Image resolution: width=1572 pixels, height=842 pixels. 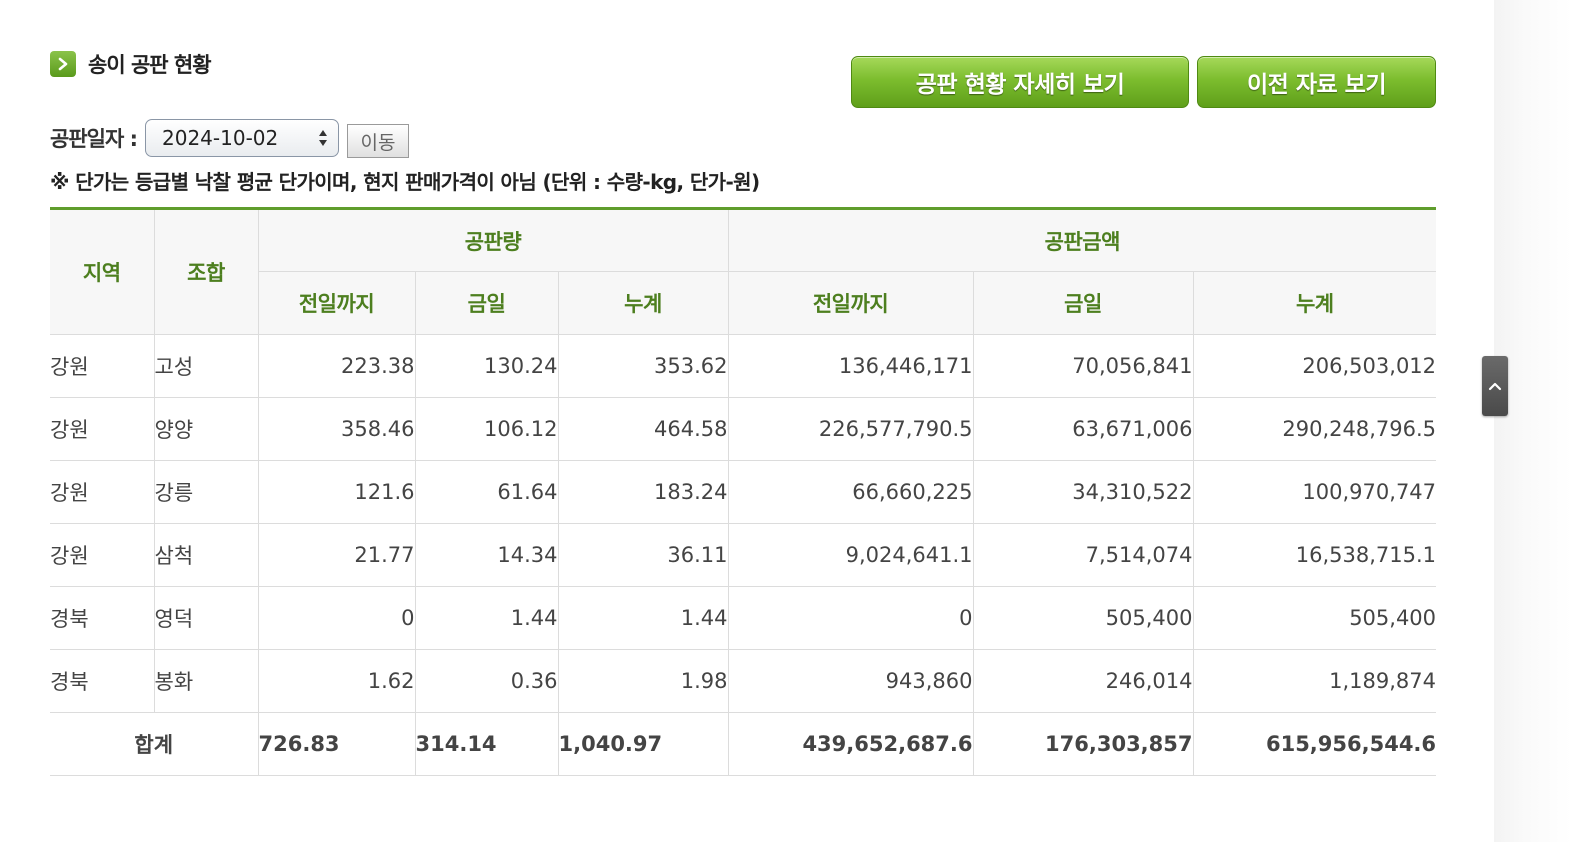 I want to click on cell-volume-today: 61.64, so click(x=487, y=492).